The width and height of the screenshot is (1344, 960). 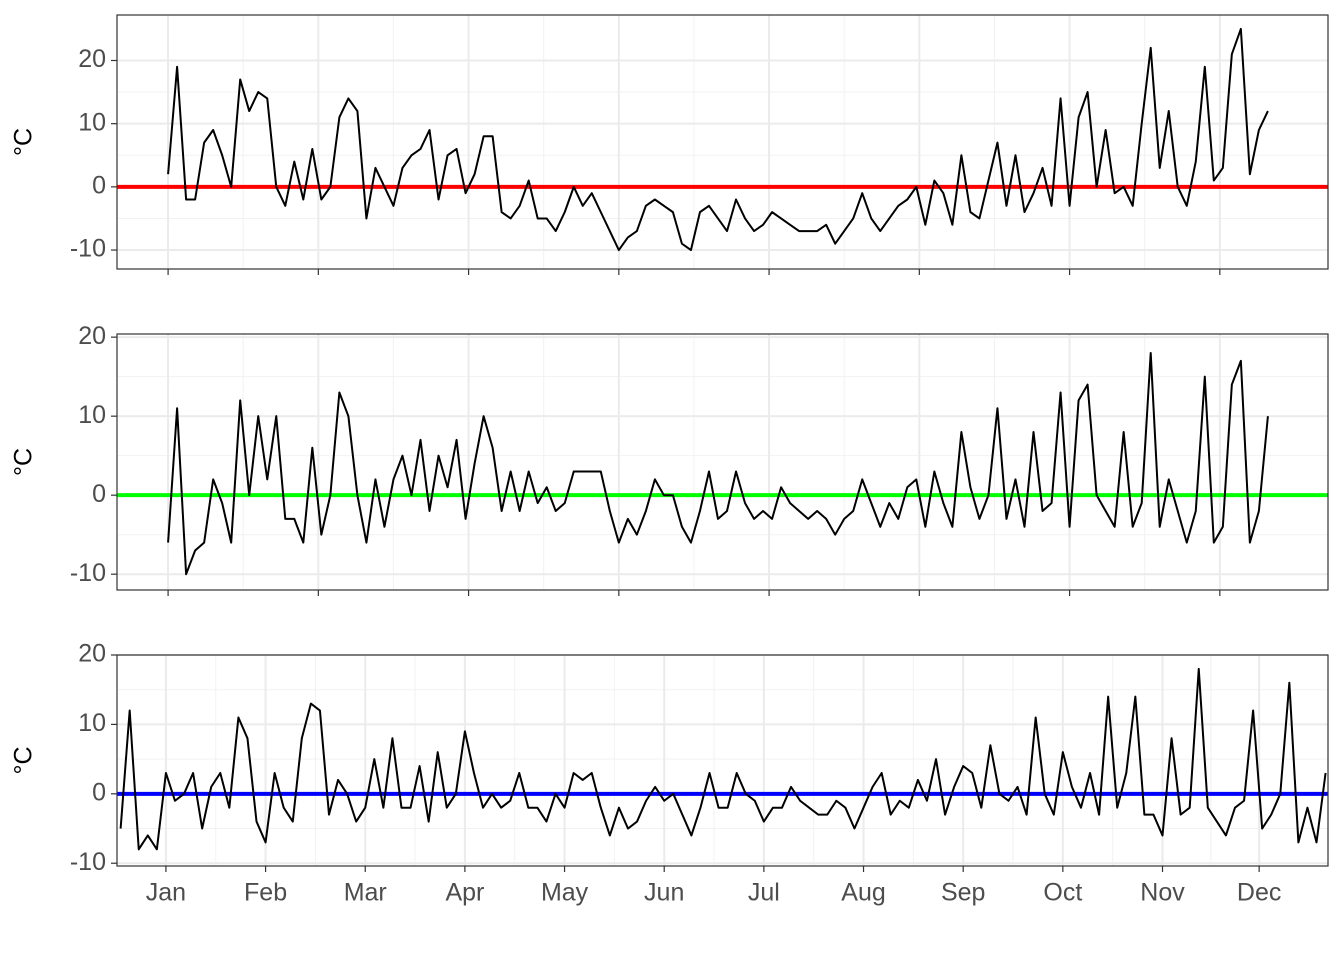 I want to click on x-tick-label: Nov, so click(x=1162, y=893).